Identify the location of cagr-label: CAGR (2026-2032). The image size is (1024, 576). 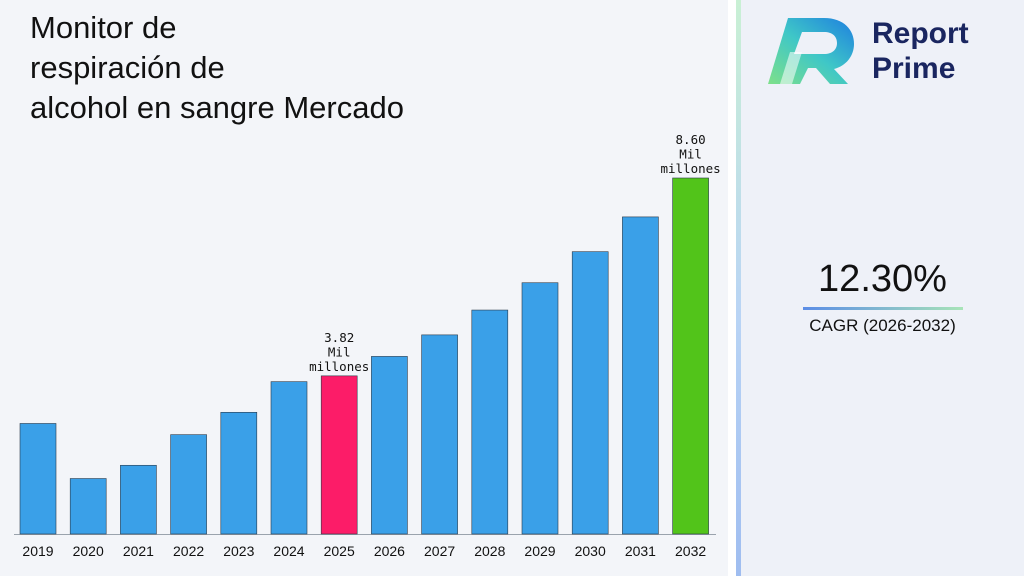
(882, 325).